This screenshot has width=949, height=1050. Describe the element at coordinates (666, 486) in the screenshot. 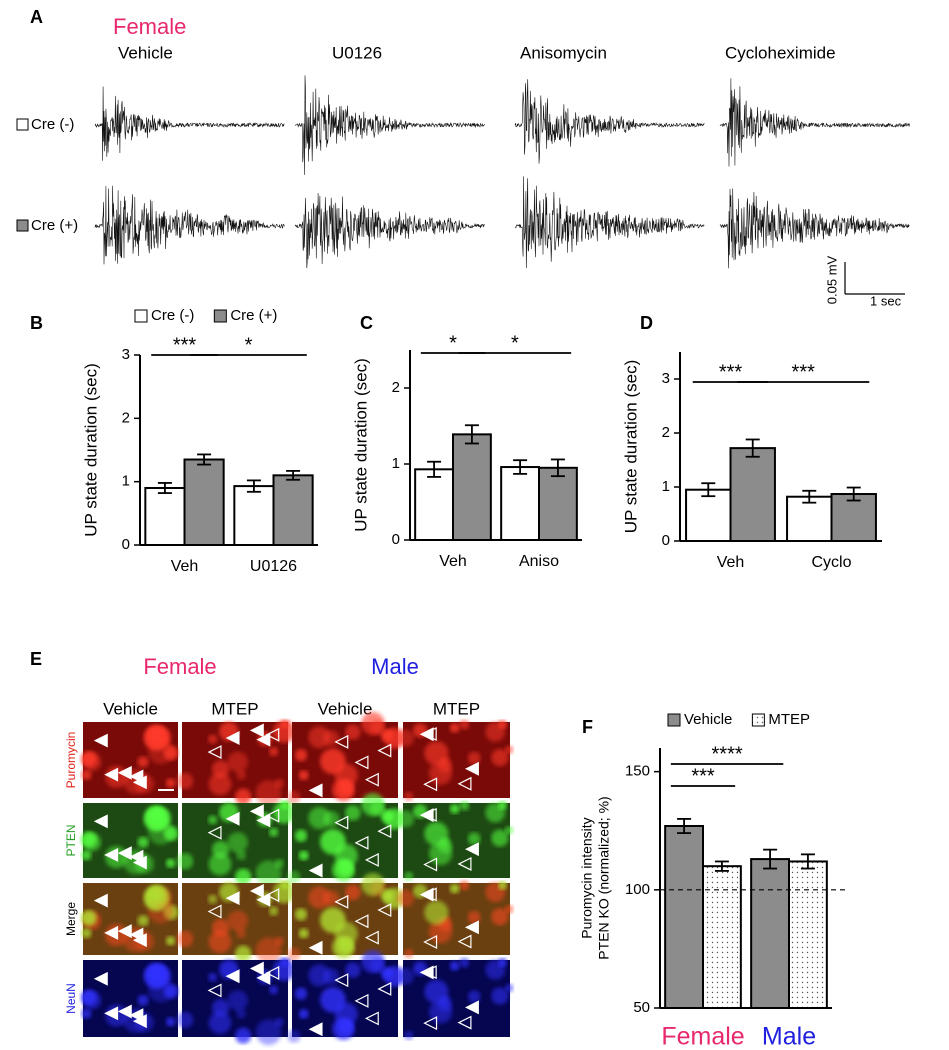

I see `y-tick-label: 1` at that location.